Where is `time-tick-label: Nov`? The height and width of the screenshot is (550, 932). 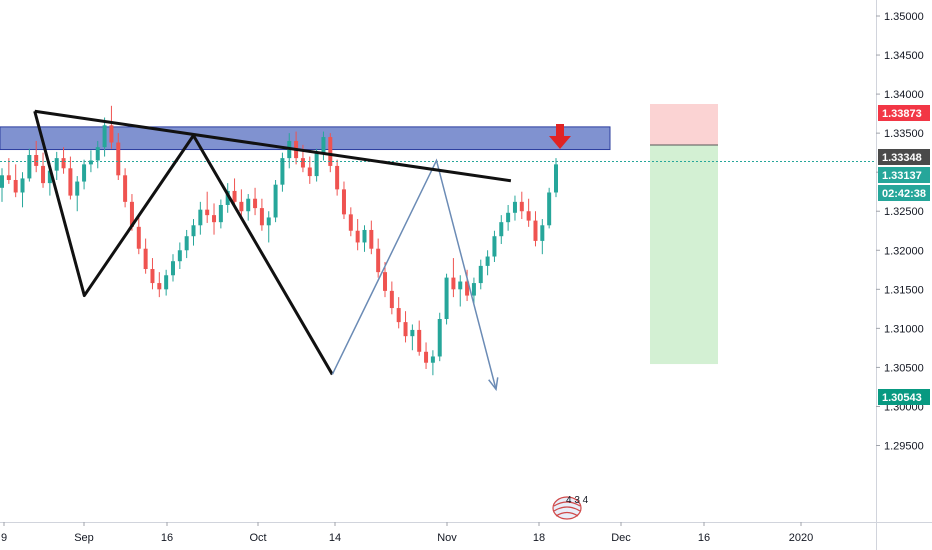 time-tick-label: Nov is located at coordinates (447, 538).